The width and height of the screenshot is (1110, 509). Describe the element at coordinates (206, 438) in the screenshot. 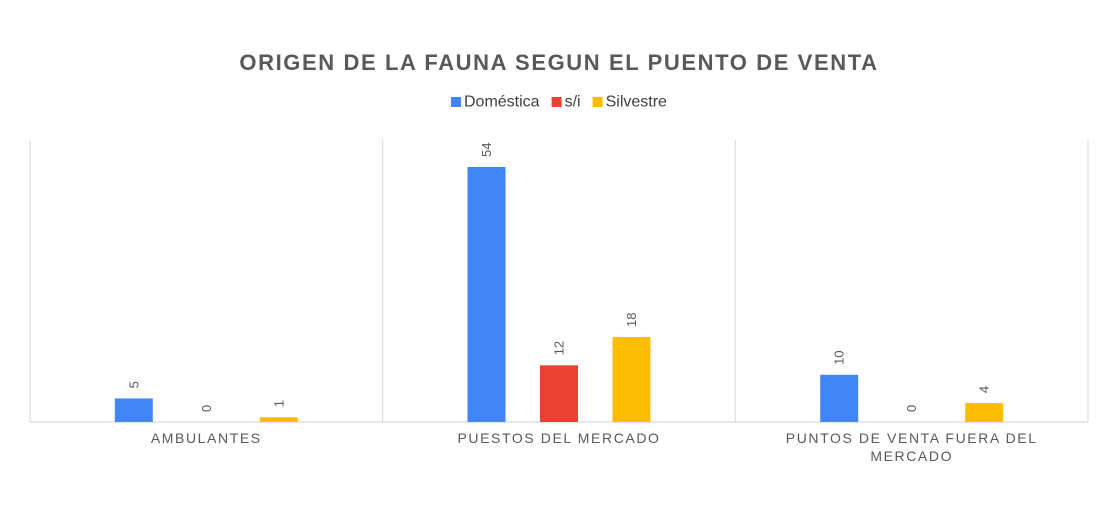

I see `category-label-ambulantes: AMBULANTES` at that location.